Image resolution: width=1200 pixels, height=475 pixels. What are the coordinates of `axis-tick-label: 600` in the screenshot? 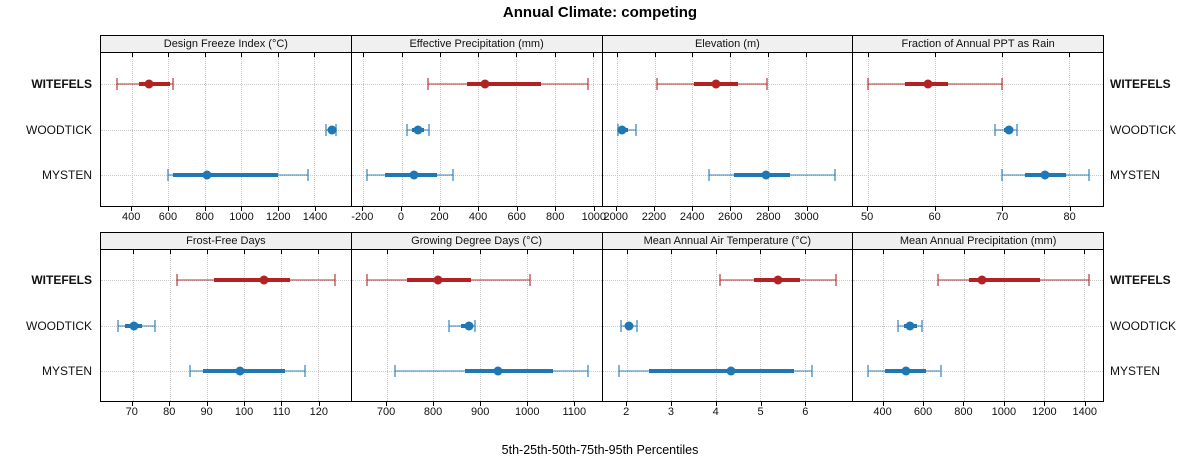 It's located at (516, 217).